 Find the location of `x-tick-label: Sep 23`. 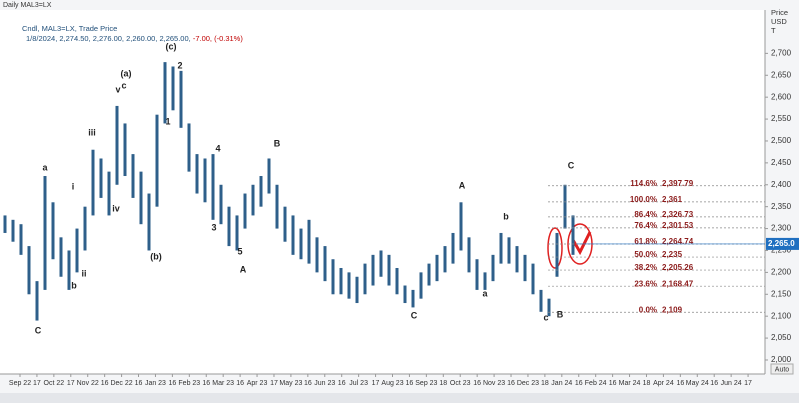

x-tick-label: Sep 23 is located at coordinates (426, 383).